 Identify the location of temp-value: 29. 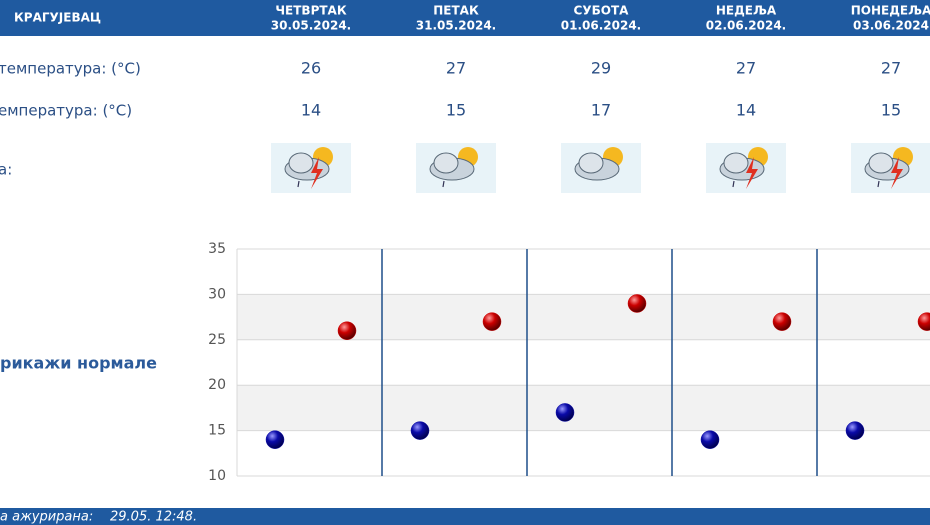
(601, 68).